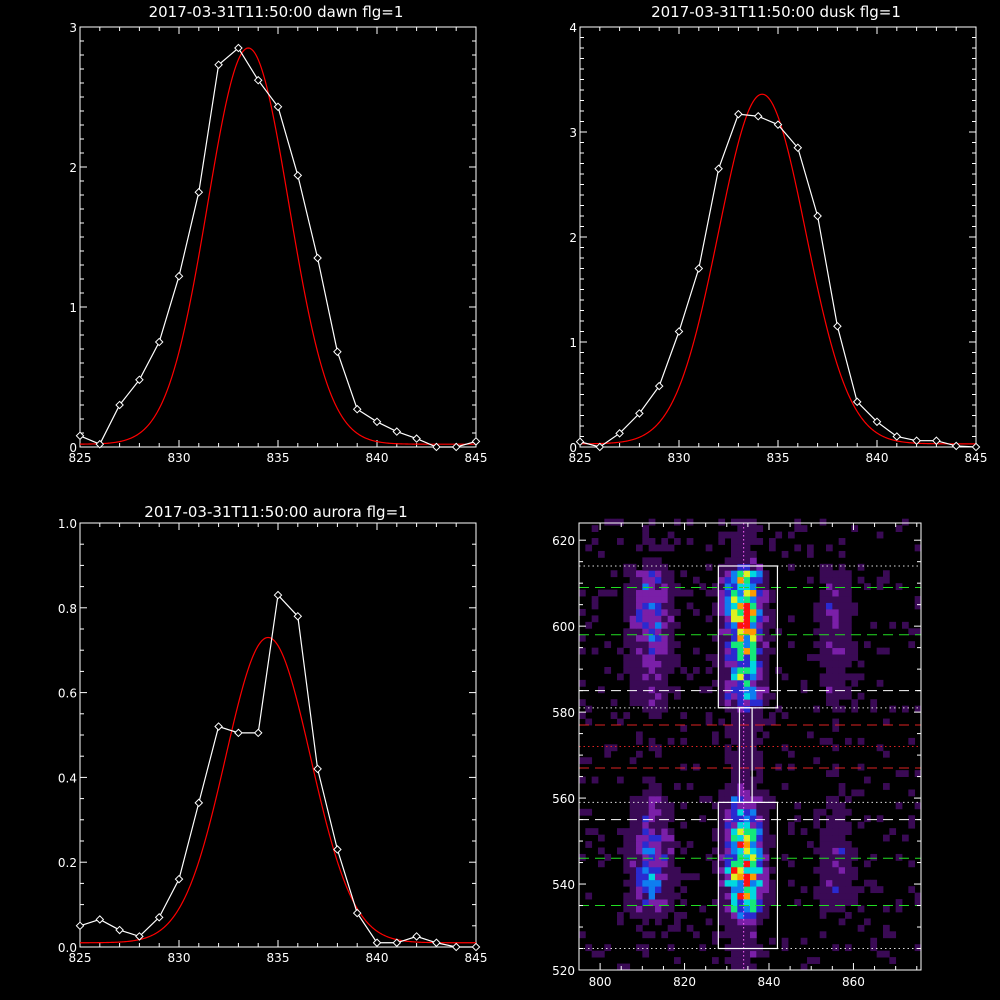 The image size is (1000, 1000). Describe the element at coordinates (563, 627) in the screenshot. I see `heatmap-ytick-label: 600` at that location.